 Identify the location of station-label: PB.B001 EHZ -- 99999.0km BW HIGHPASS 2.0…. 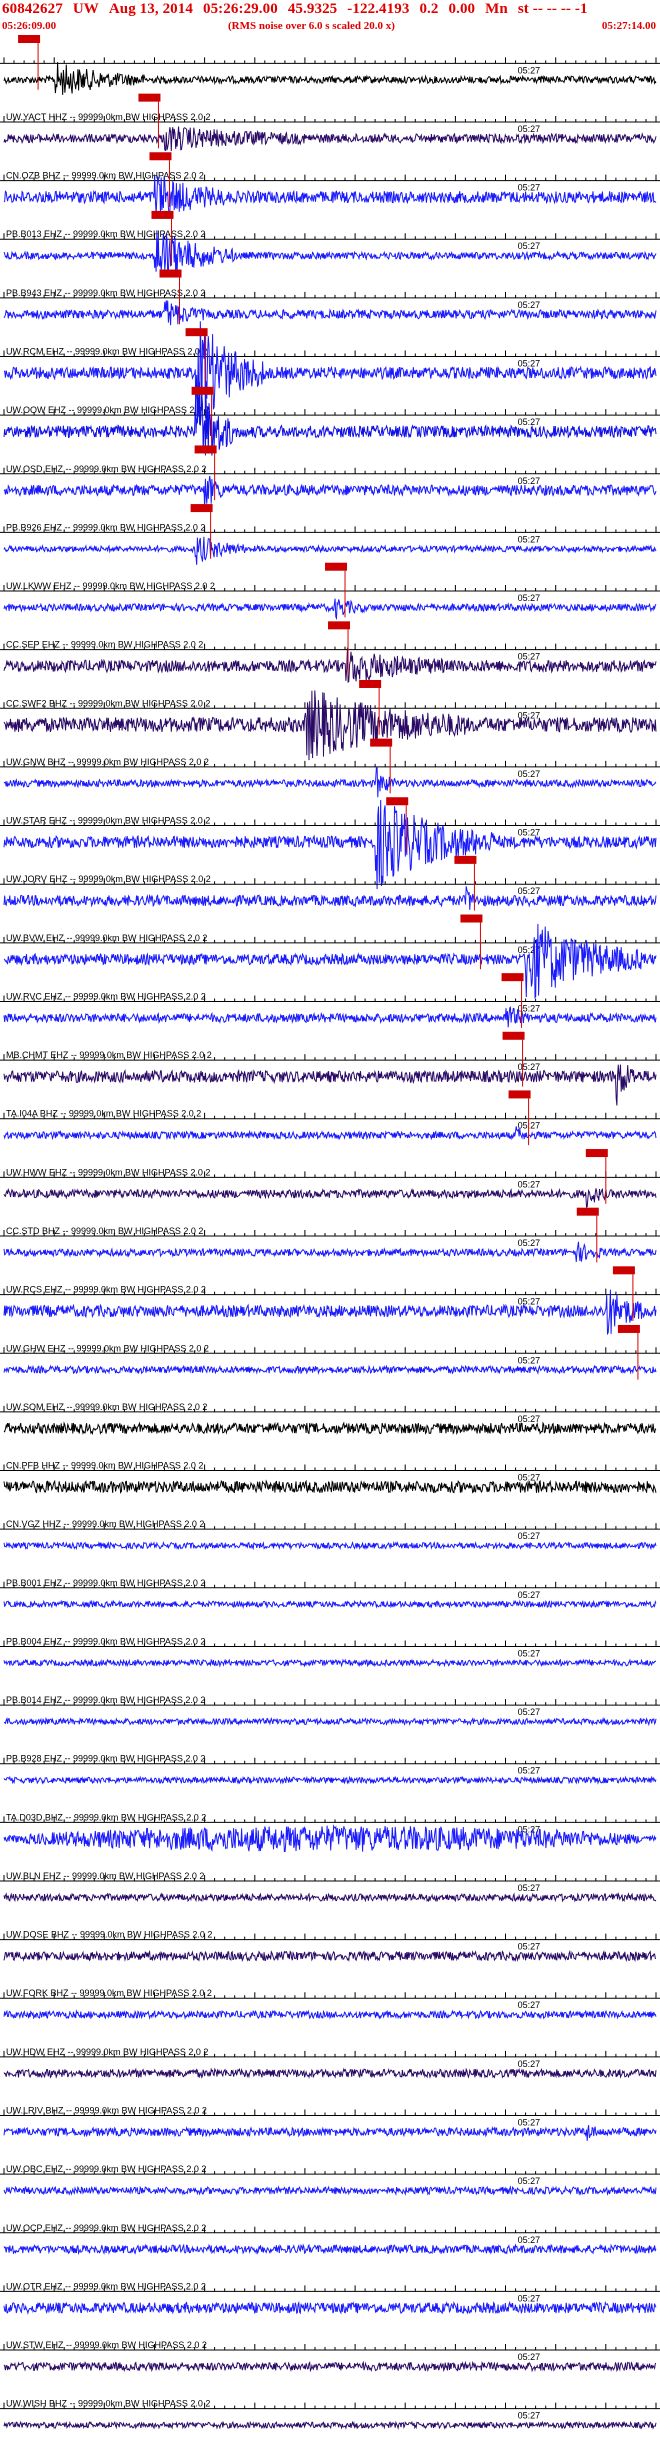
(105, 1583).